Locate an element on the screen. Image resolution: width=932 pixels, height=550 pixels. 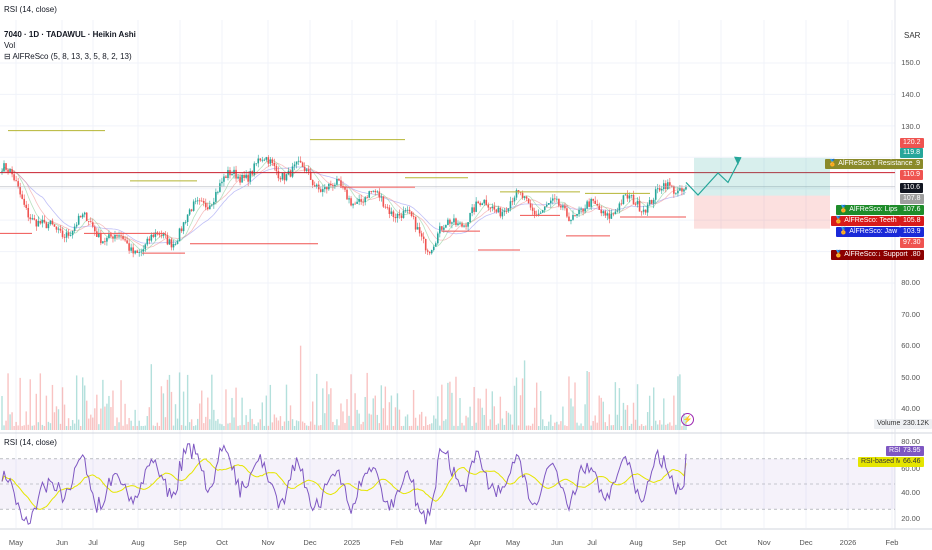
x-axis-label: 2026 is located at coordinates (848, 542).